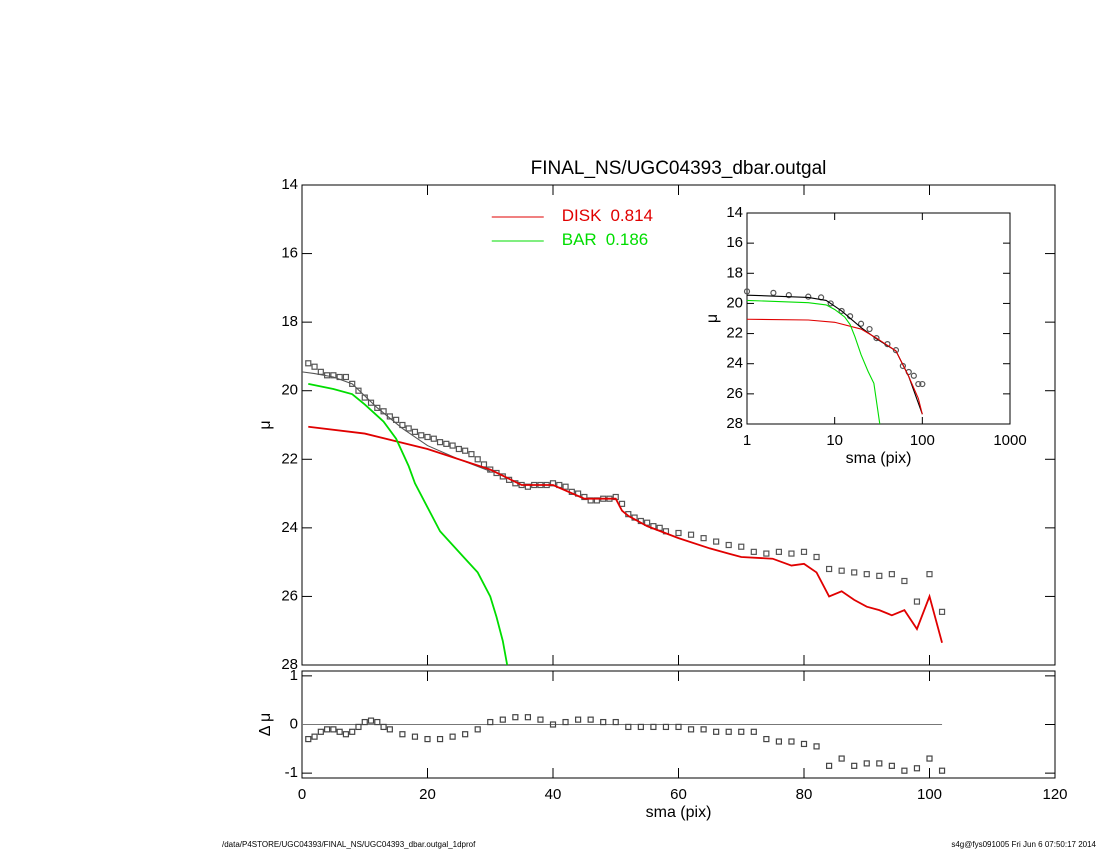  Describe the element at coordinates (607, 215) in the screenshot. I see `legend-label: DISK 0.814` at that location.